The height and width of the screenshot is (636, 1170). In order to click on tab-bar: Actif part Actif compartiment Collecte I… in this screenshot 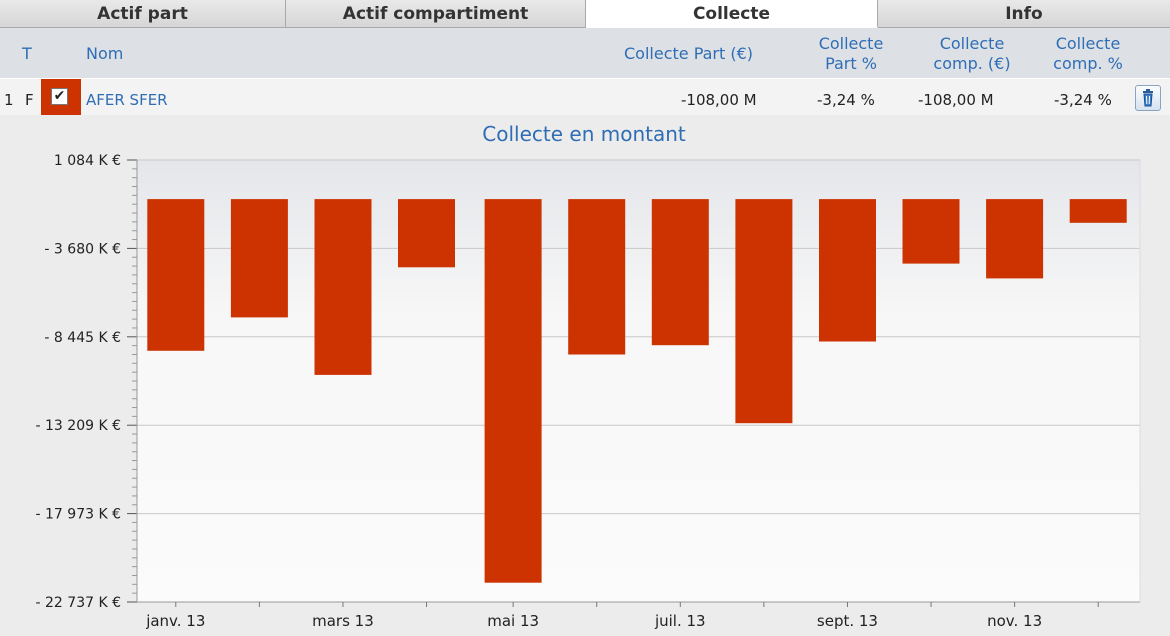, I will do `click(585, 14)`.